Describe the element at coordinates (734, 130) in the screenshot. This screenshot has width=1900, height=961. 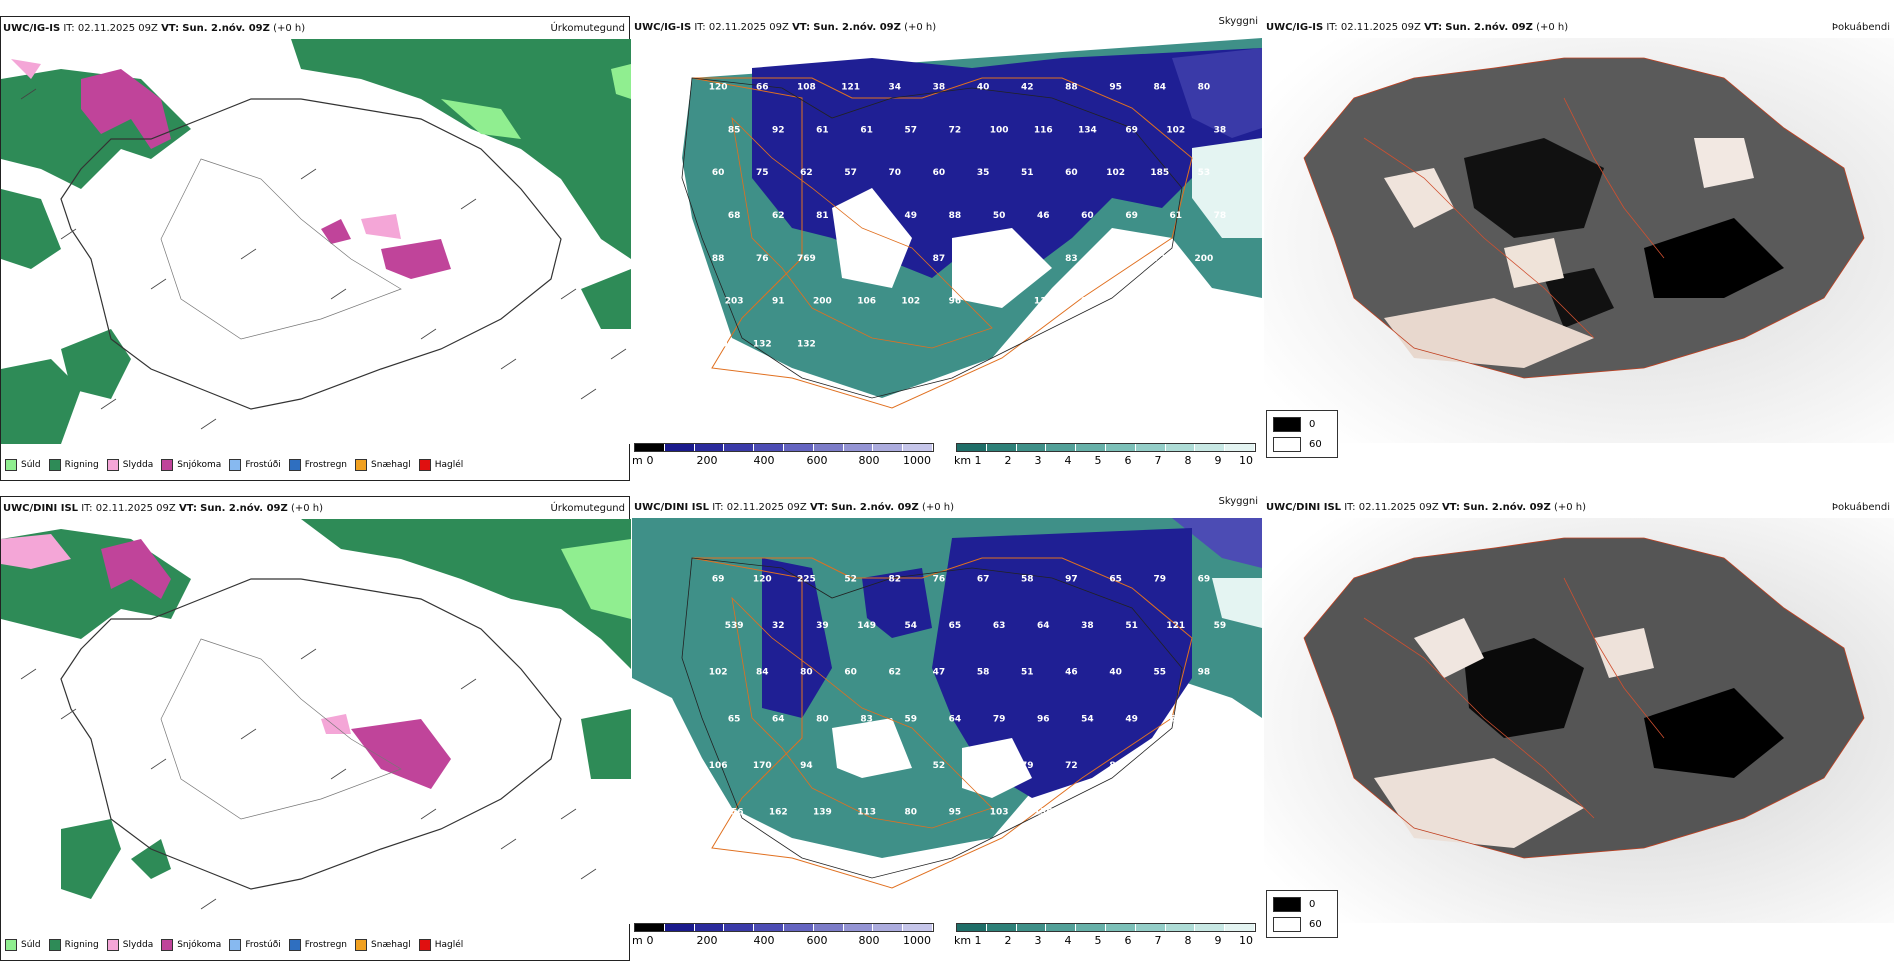
I see `visibility-value-label: 85` at that location.